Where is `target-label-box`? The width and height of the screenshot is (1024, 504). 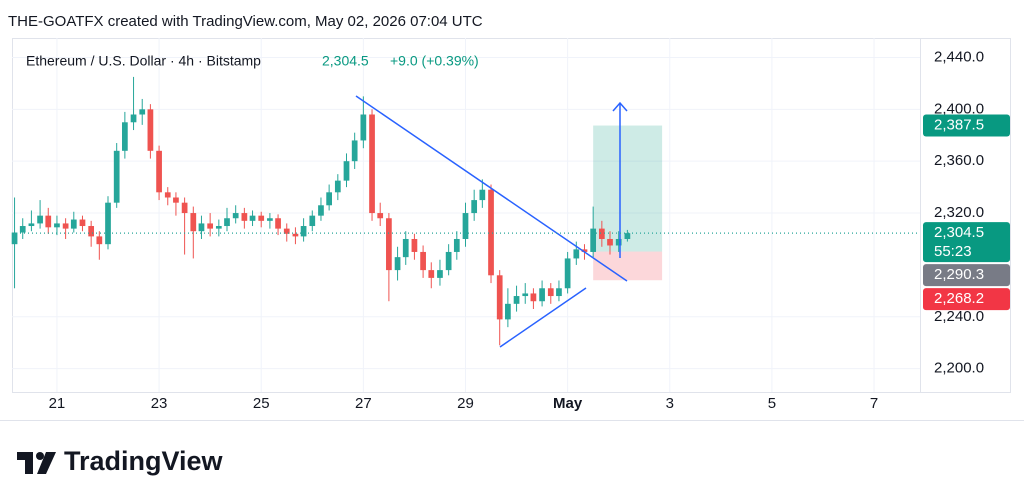
target-label-box is located at coordinates (966, 125).